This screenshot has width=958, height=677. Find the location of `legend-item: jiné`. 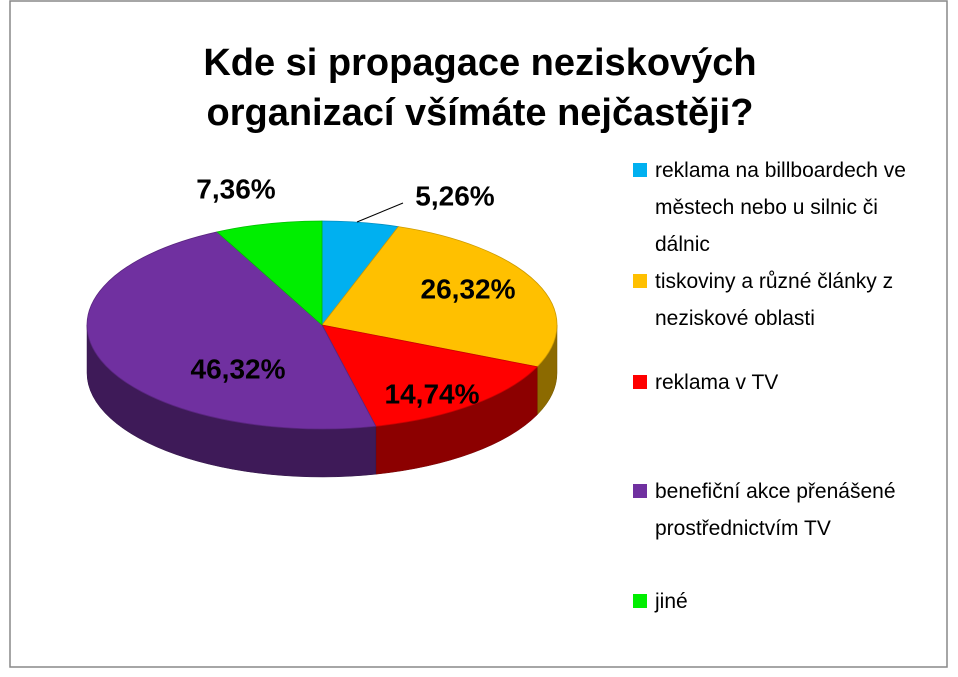

legend-item: jiné is located at coordinates (783, 601).